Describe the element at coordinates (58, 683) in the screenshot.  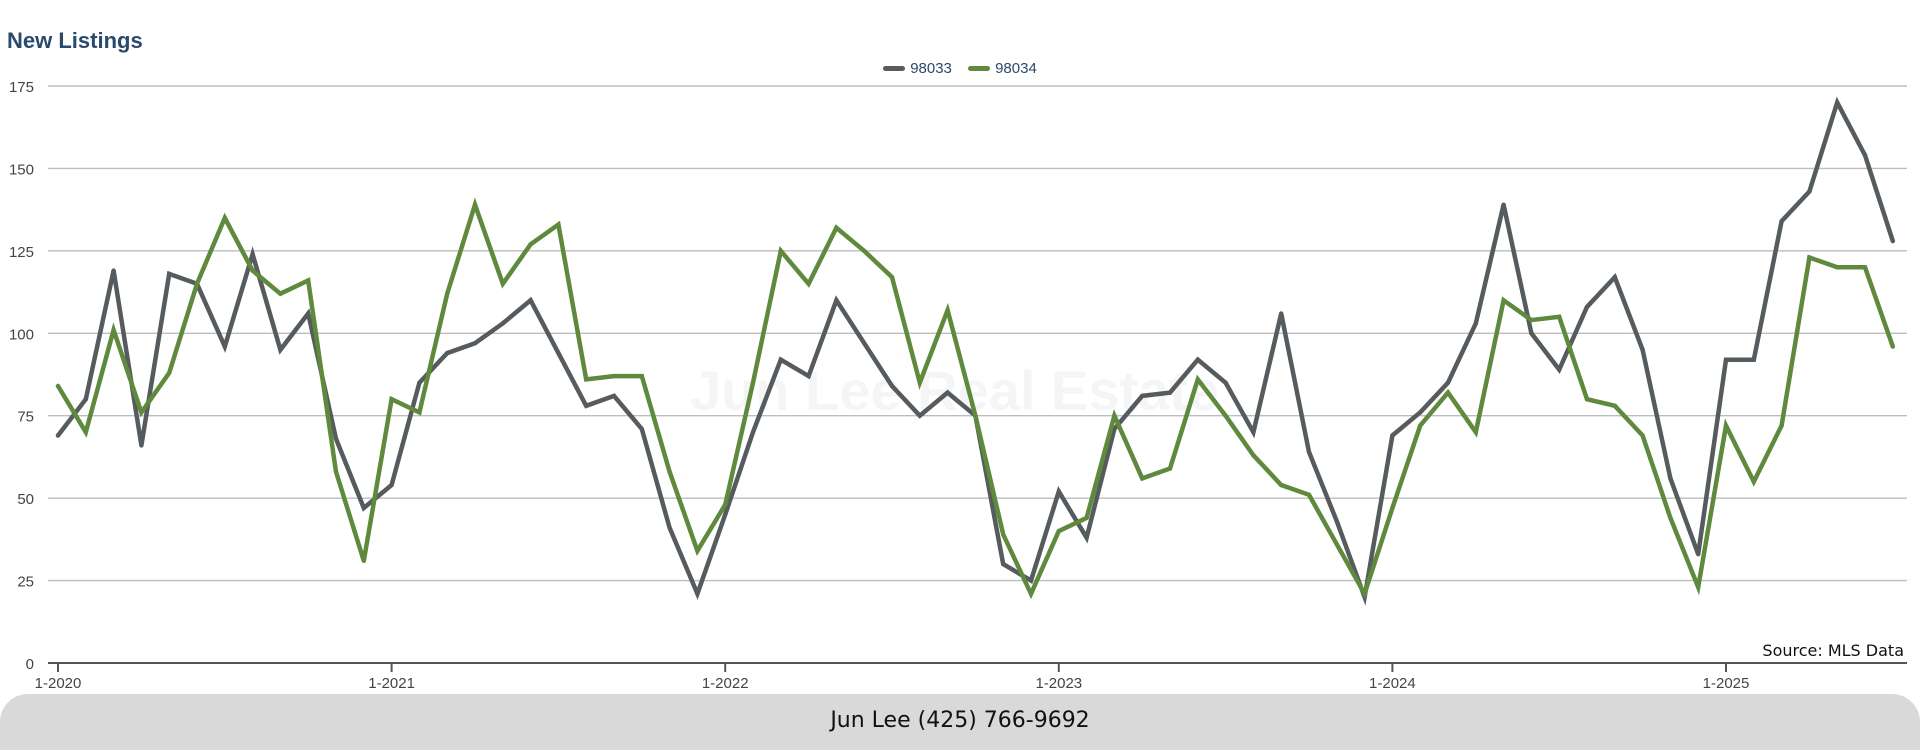
I see `x-tick-label: 1-2020` at that location.